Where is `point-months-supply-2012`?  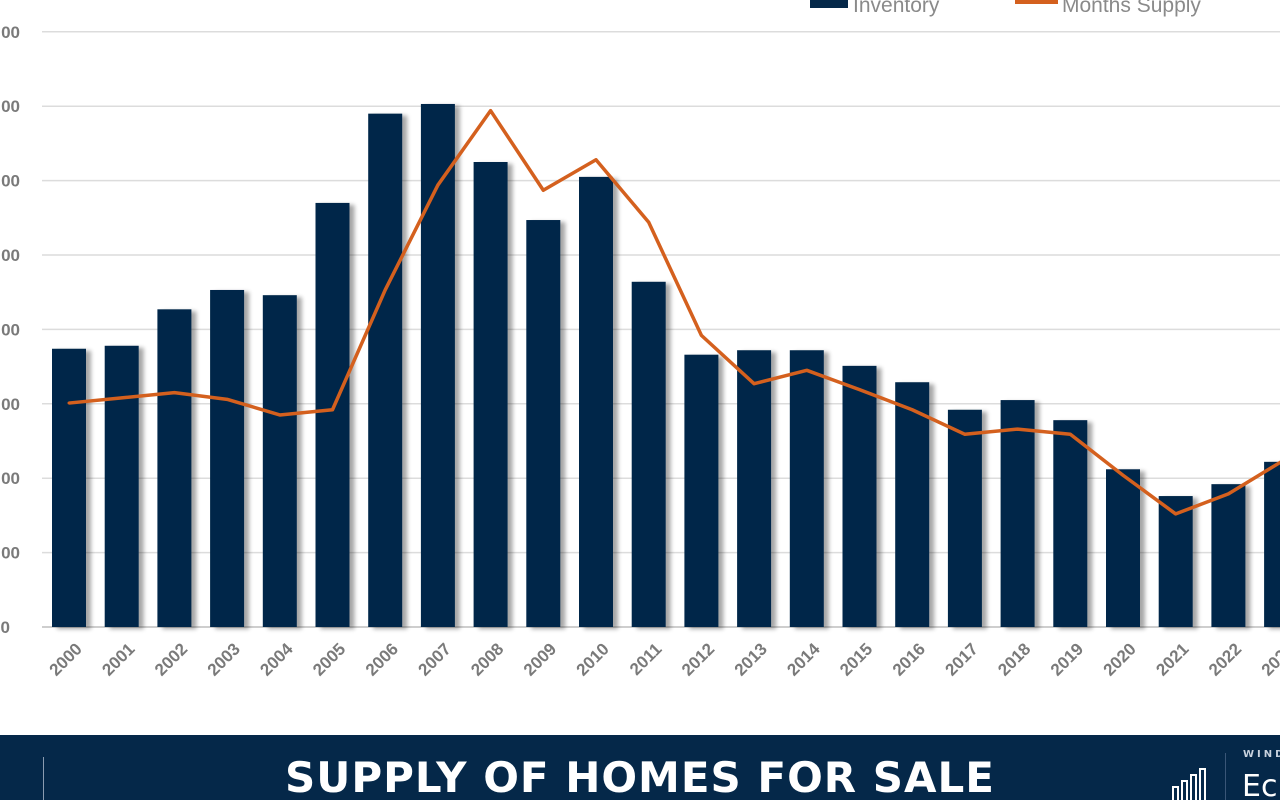 point-months-supply-2012 is located at coordinates (701, 335).